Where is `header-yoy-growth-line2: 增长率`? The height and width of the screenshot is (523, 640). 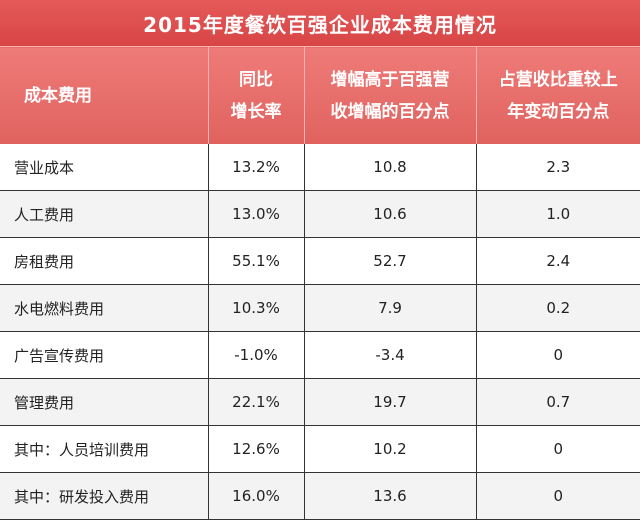
header-yoy-growth-line2: 增长率 is located at coordinates (256, 111).